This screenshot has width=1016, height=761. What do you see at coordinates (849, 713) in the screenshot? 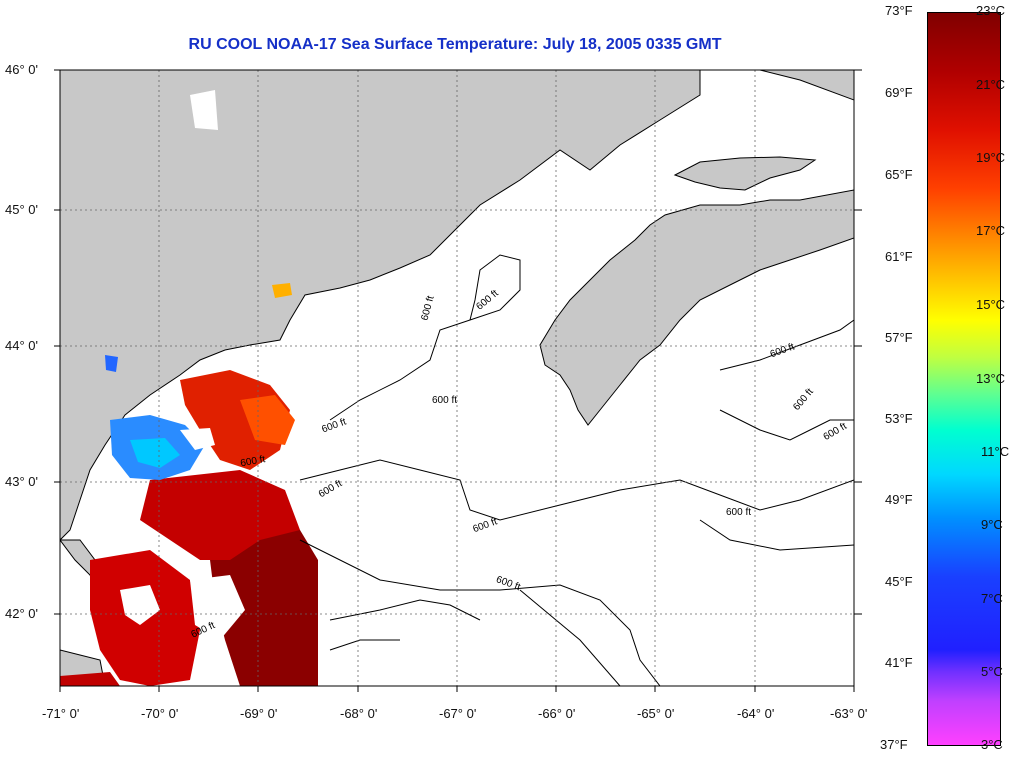
I see `lon-label: -63° 0'` at bounding box center [849, 713].